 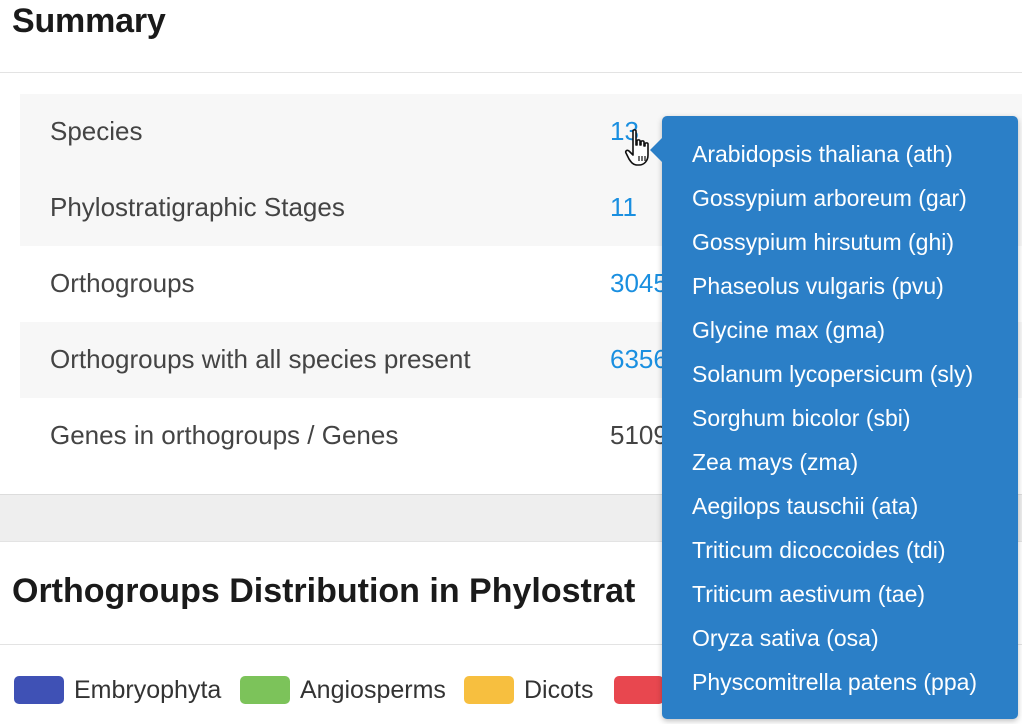 What do you see at coordinates (636, 147) in the screenshot?
I see `hand-pointer-icon` at bounding box center [636, 147].